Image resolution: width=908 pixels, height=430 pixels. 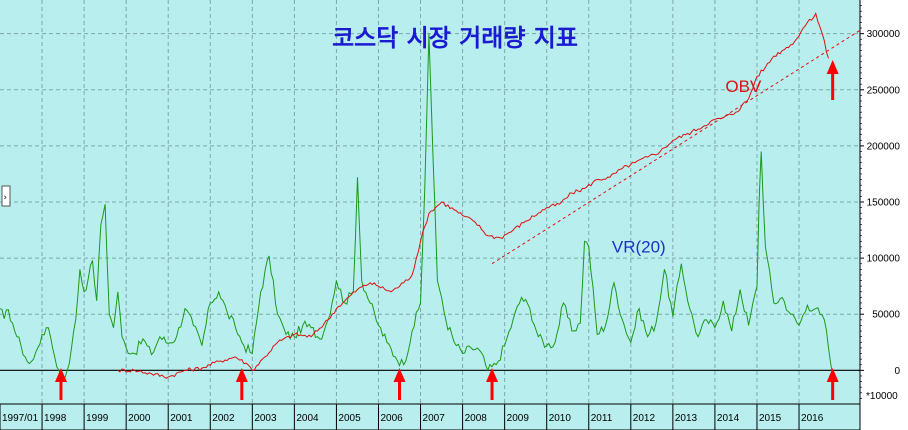 I want to click on x-tick-label: 2002, so click(x=223, y=418).